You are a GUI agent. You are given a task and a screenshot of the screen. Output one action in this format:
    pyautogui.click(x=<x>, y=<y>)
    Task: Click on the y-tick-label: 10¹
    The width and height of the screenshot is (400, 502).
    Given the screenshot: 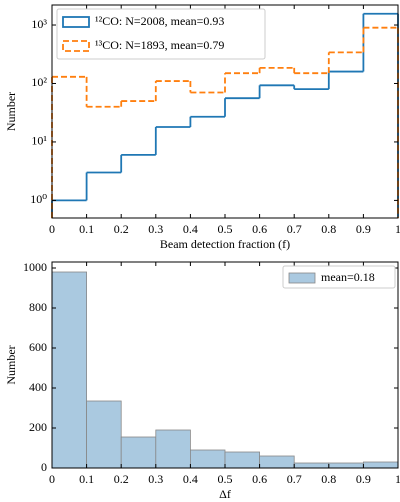 What is the action you would take?
    pyautogui.click(x=39, y=141)
    